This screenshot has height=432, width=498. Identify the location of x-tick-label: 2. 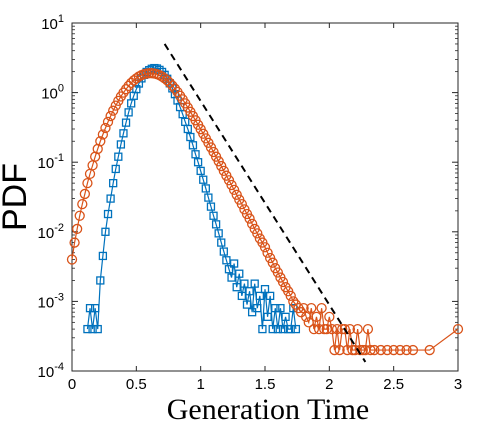
(329, 384).